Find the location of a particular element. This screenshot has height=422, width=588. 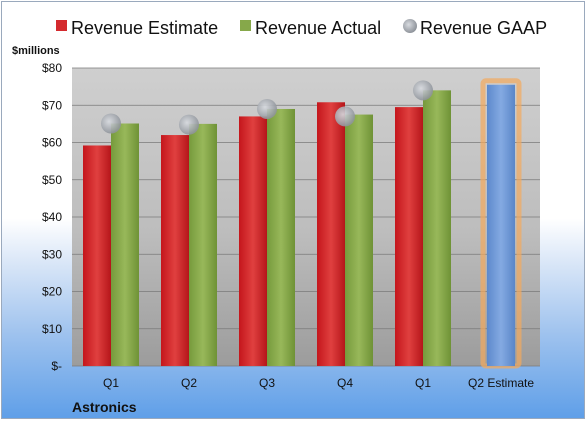

x-axis-ticks: Q1 Q2 Q3 Q4 Q1 Q2 Estimate is located at coordinates (318, 383).